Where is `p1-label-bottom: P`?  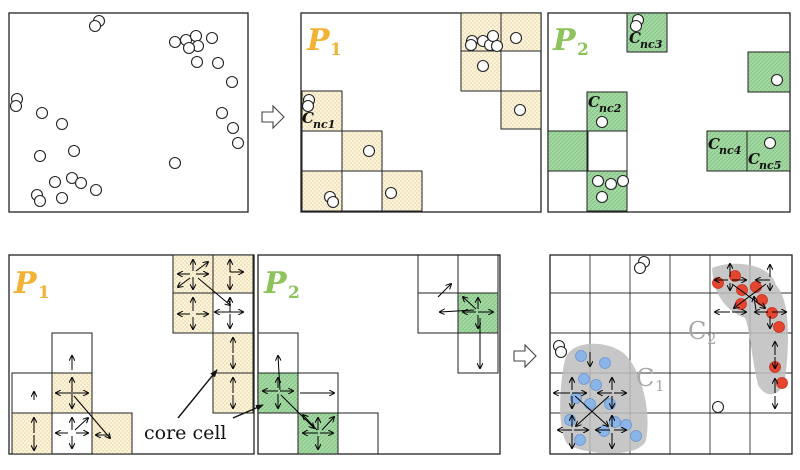
p1-label-bottom: P is located at coordinates (25, 283).